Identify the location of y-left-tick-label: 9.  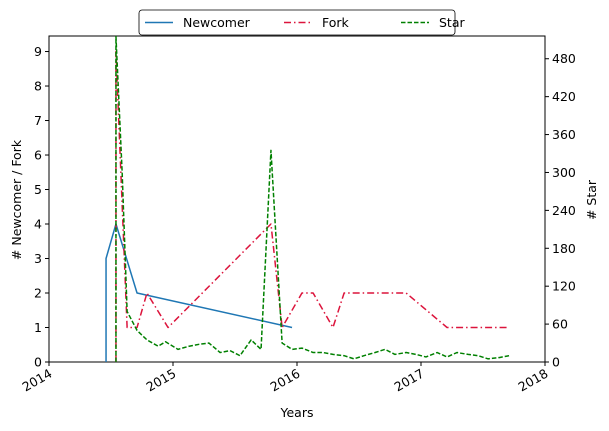
(38, 51).